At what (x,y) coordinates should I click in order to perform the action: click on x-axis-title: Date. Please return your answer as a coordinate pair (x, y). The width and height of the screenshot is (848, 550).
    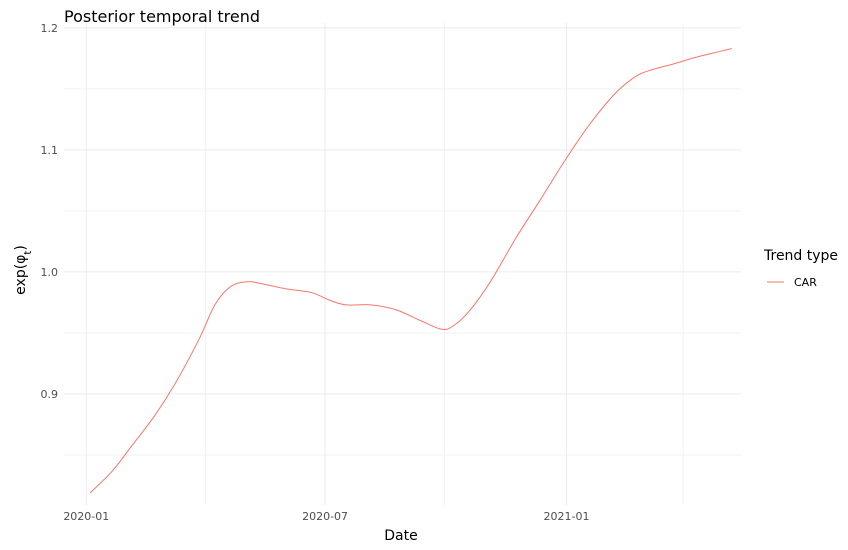
    Looking at the image, I should click on (400, 536).